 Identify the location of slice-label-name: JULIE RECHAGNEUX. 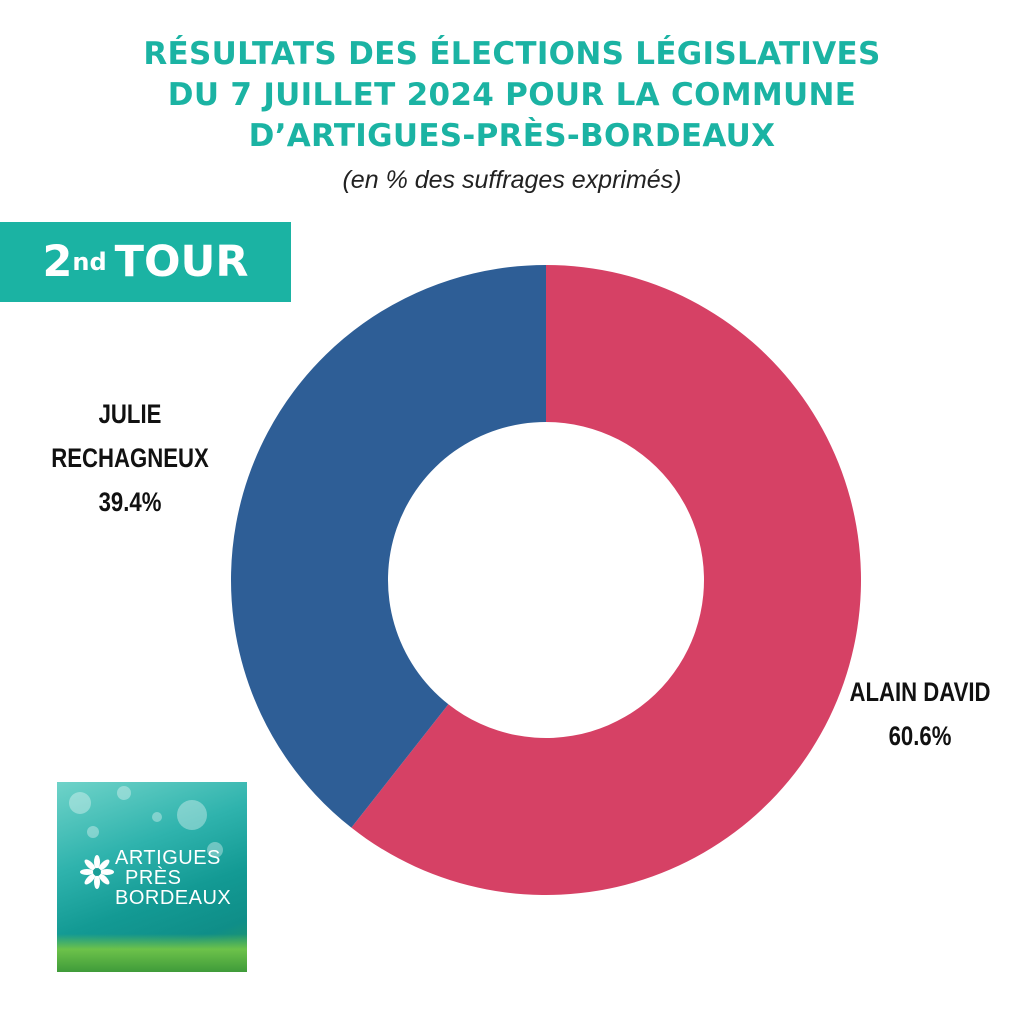
(130, 436).